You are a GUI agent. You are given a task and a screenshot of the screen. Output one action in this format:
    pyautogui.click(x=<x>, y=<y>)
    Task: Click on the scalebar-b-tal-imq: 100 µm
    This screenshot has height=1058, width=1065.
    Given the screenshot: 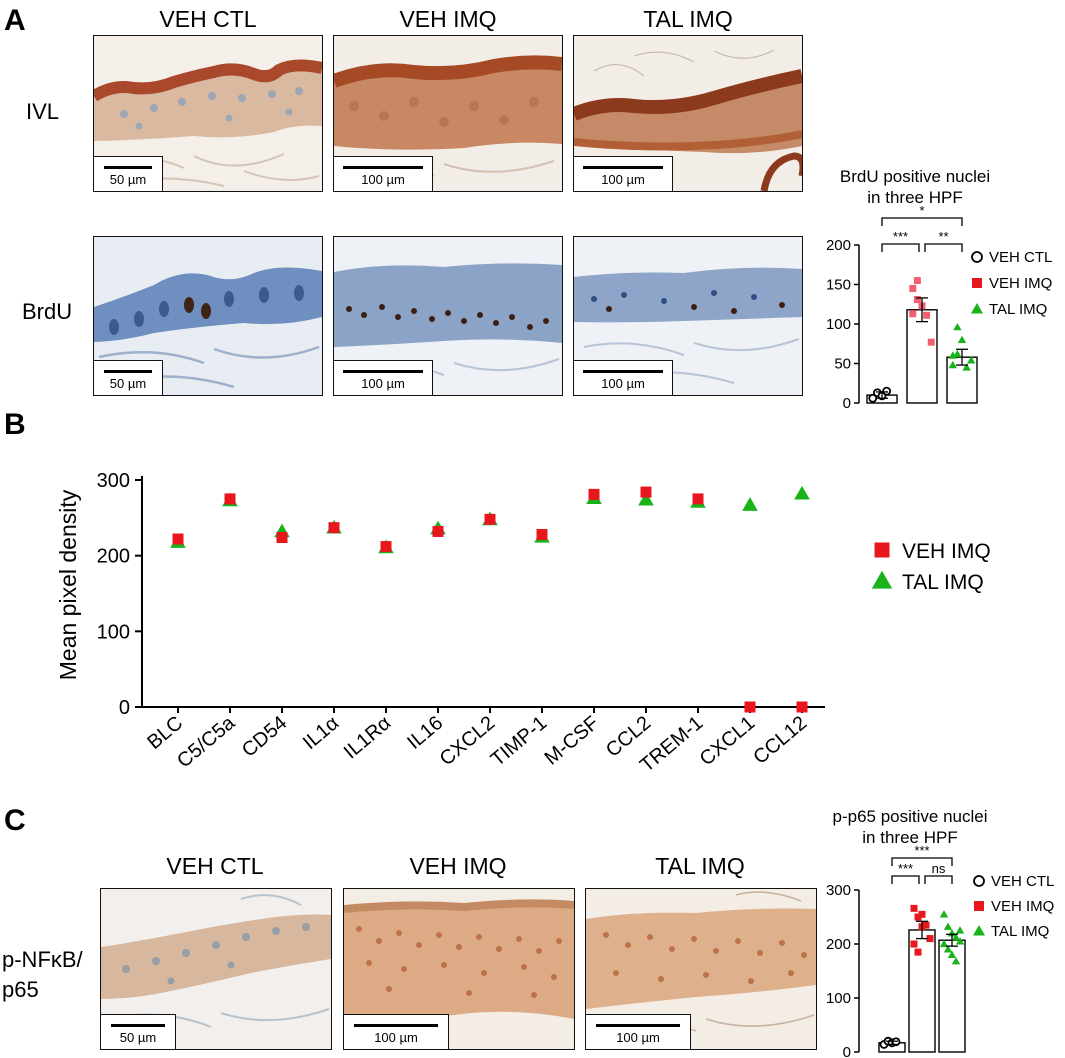 What is the action you would take?
    pyautogui.click(x=623, y=377)
    